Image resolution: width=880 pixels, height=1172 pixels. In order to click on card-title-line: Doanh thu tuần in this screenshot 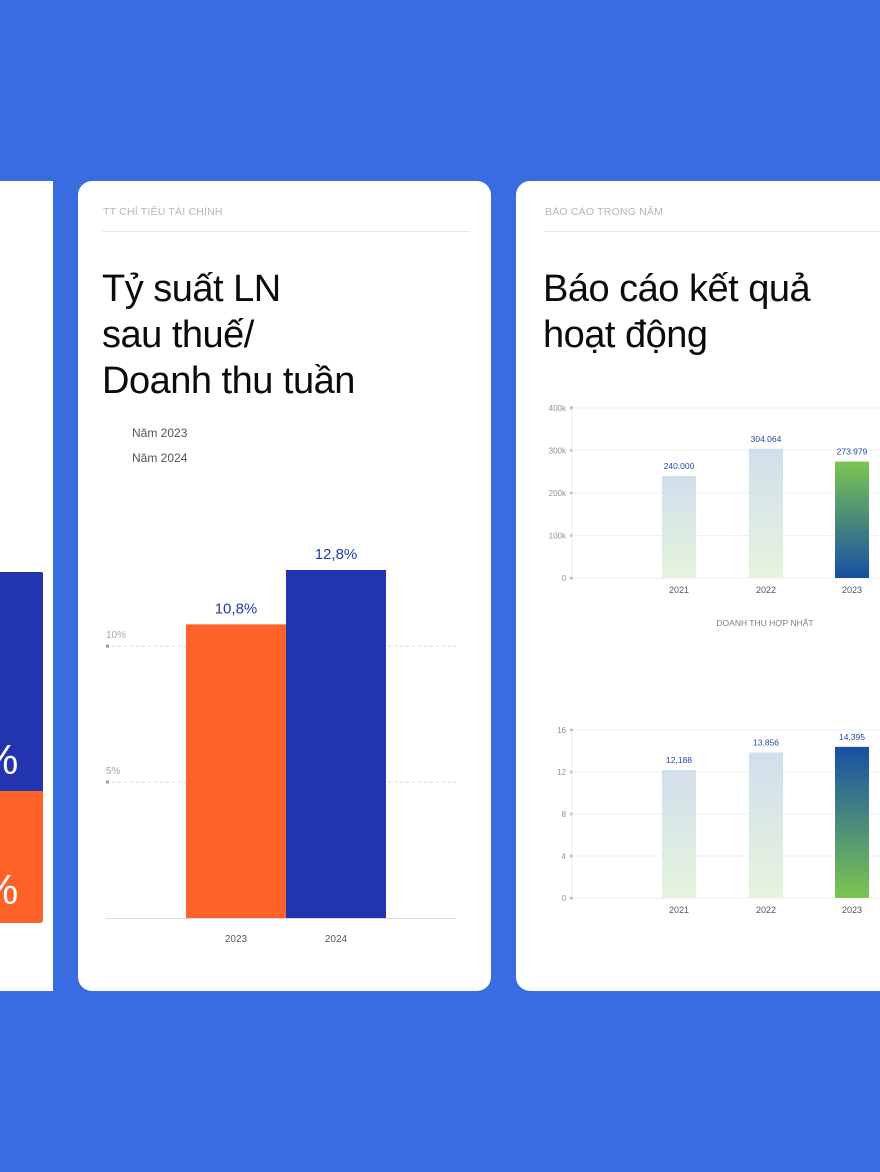, I will do `click(228, 381)`.